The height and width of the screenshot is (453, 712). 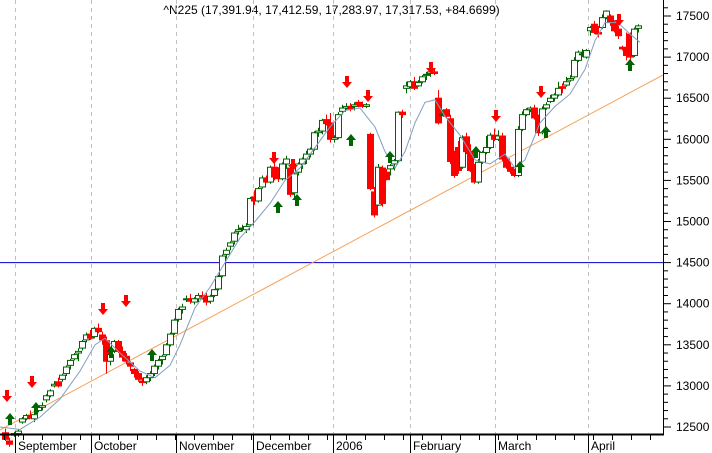 What do you see at coordinates (693, 386) in the screenshot?
I see `y-tick-label: 13000` at bounding box center [693, 386].